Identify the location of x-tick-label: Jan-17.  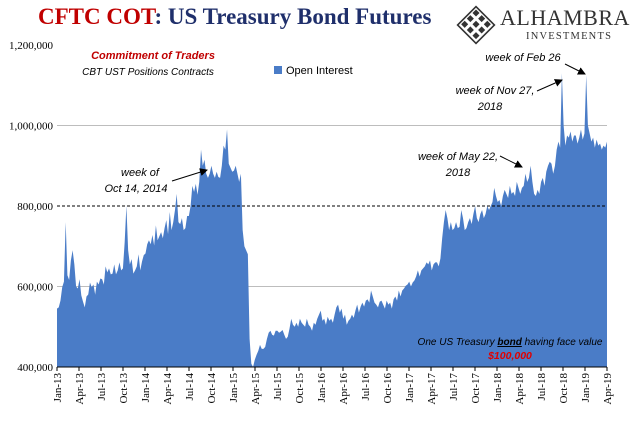
(410, 388).